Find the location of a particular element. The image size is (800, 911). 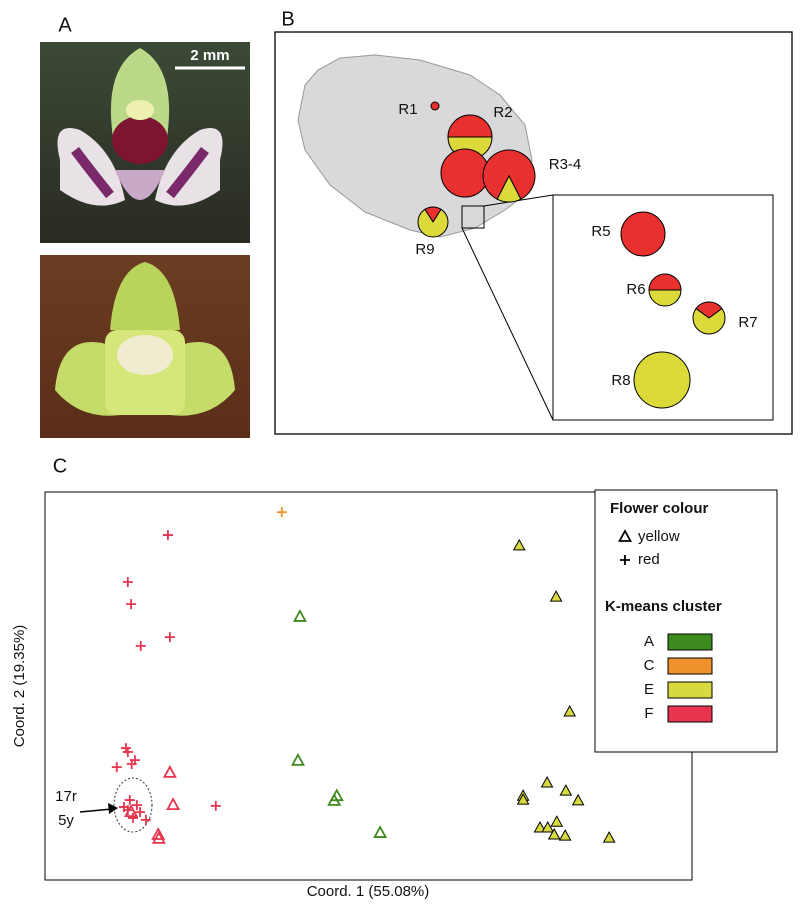

annotation: 17r is located at coordinates (66, 796).